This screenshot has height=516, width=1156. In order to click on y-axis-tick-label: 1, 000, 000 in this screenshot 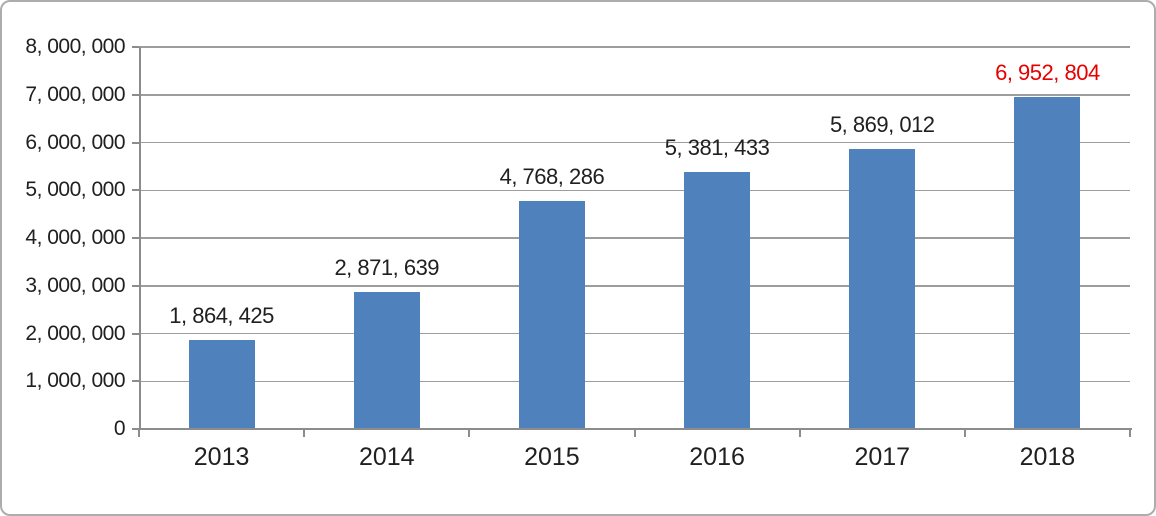, I will do `click(75, 381)`.